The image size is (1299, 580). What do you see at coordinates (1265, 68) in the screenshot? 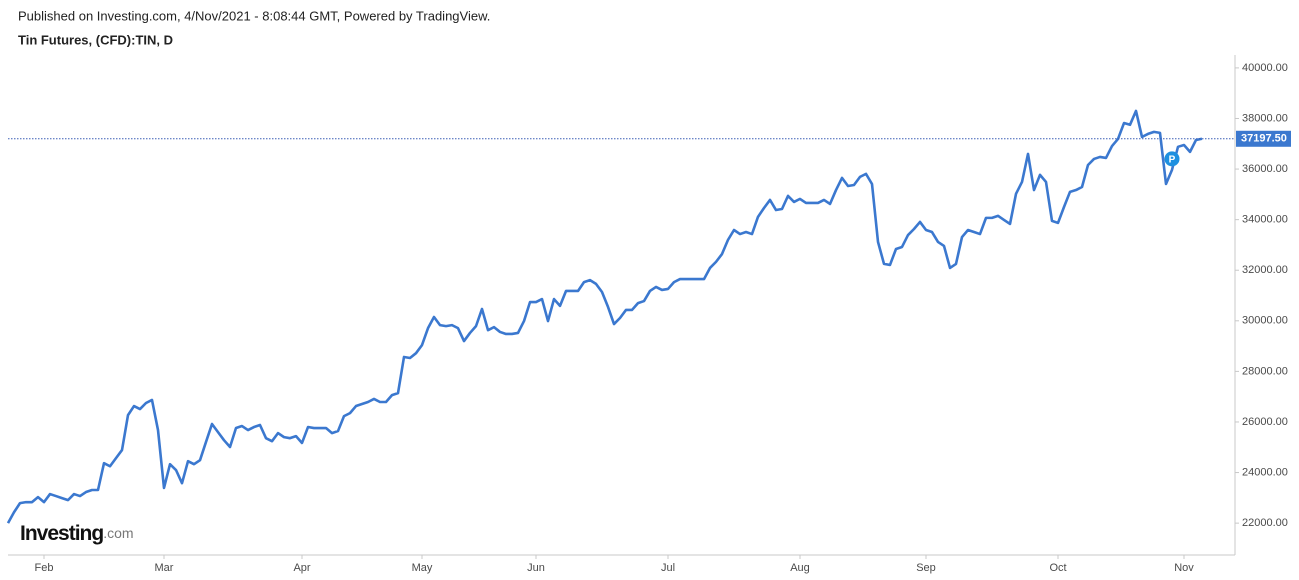
I see `y-tick-label: 40000.00` at bounding box center [1265, 68].